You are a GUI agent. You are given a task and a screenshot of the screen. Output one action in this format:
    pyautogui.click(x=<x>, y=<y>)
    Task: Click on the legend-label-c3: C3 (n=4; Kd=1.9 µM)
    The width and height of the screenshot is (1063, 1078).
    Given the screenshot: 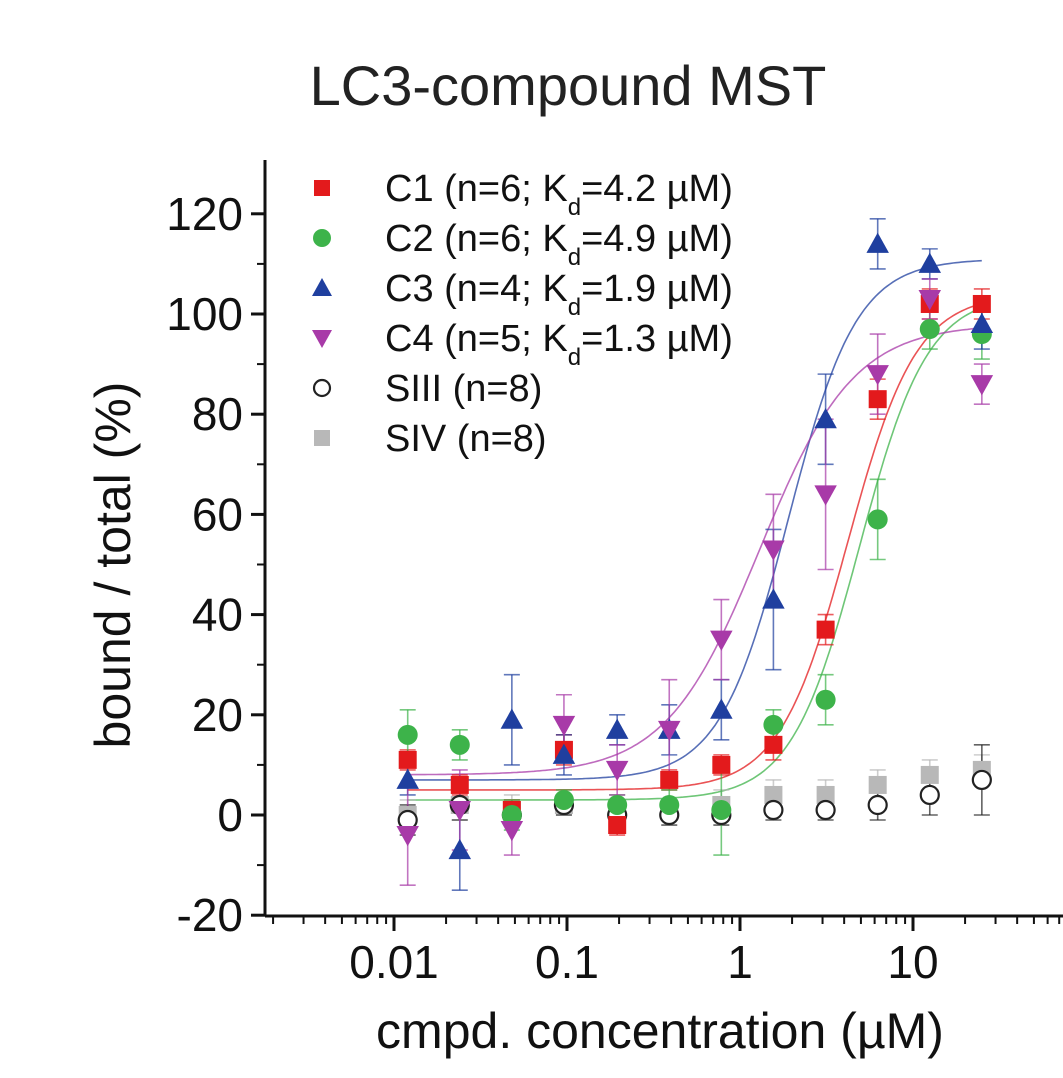 What is the action you would take?
    pyautogui.click(x=559, y=294)
    